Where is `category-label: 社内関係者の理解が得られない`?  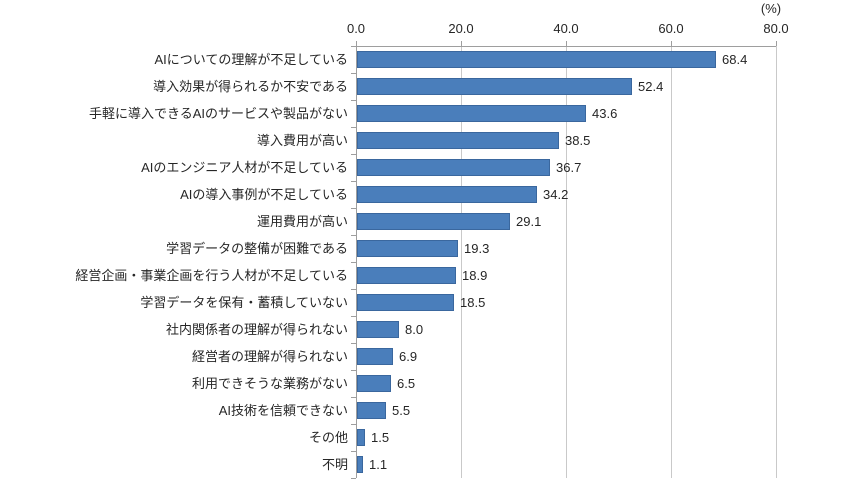 category-label: 社内関係者の理解が得られない is located at coordinates (256, 329).